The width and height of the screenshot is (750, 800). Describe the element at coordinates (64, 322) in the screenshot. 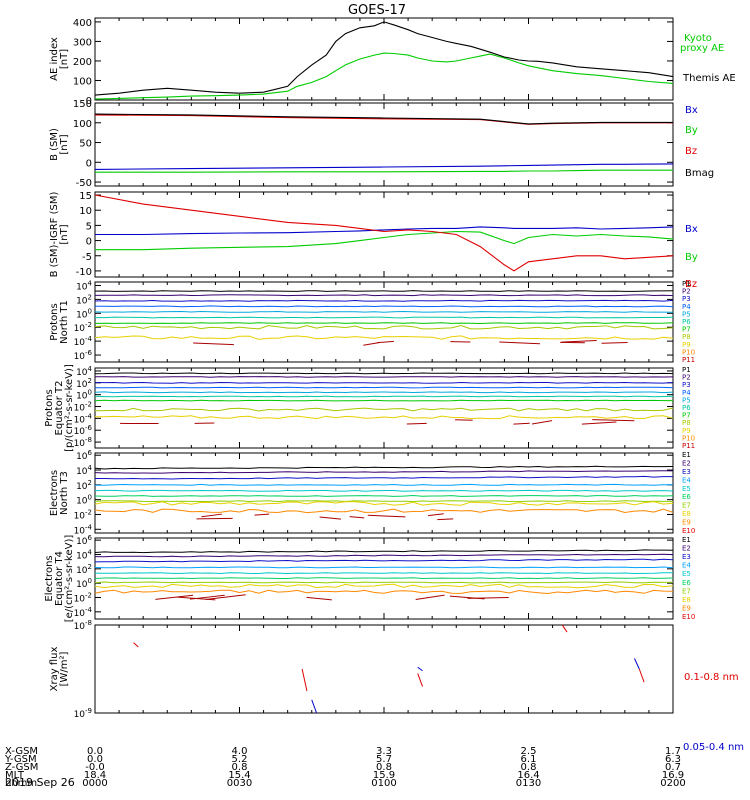

I see `y-axis-label: North T1` at that location.